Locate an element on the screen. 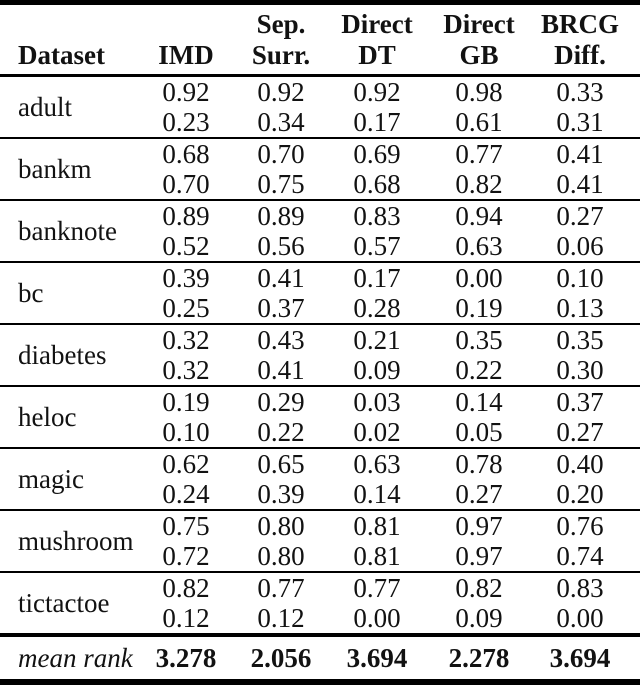  column-header-sep-surr: Sep. Surr. is located at coordinates (281, 39).